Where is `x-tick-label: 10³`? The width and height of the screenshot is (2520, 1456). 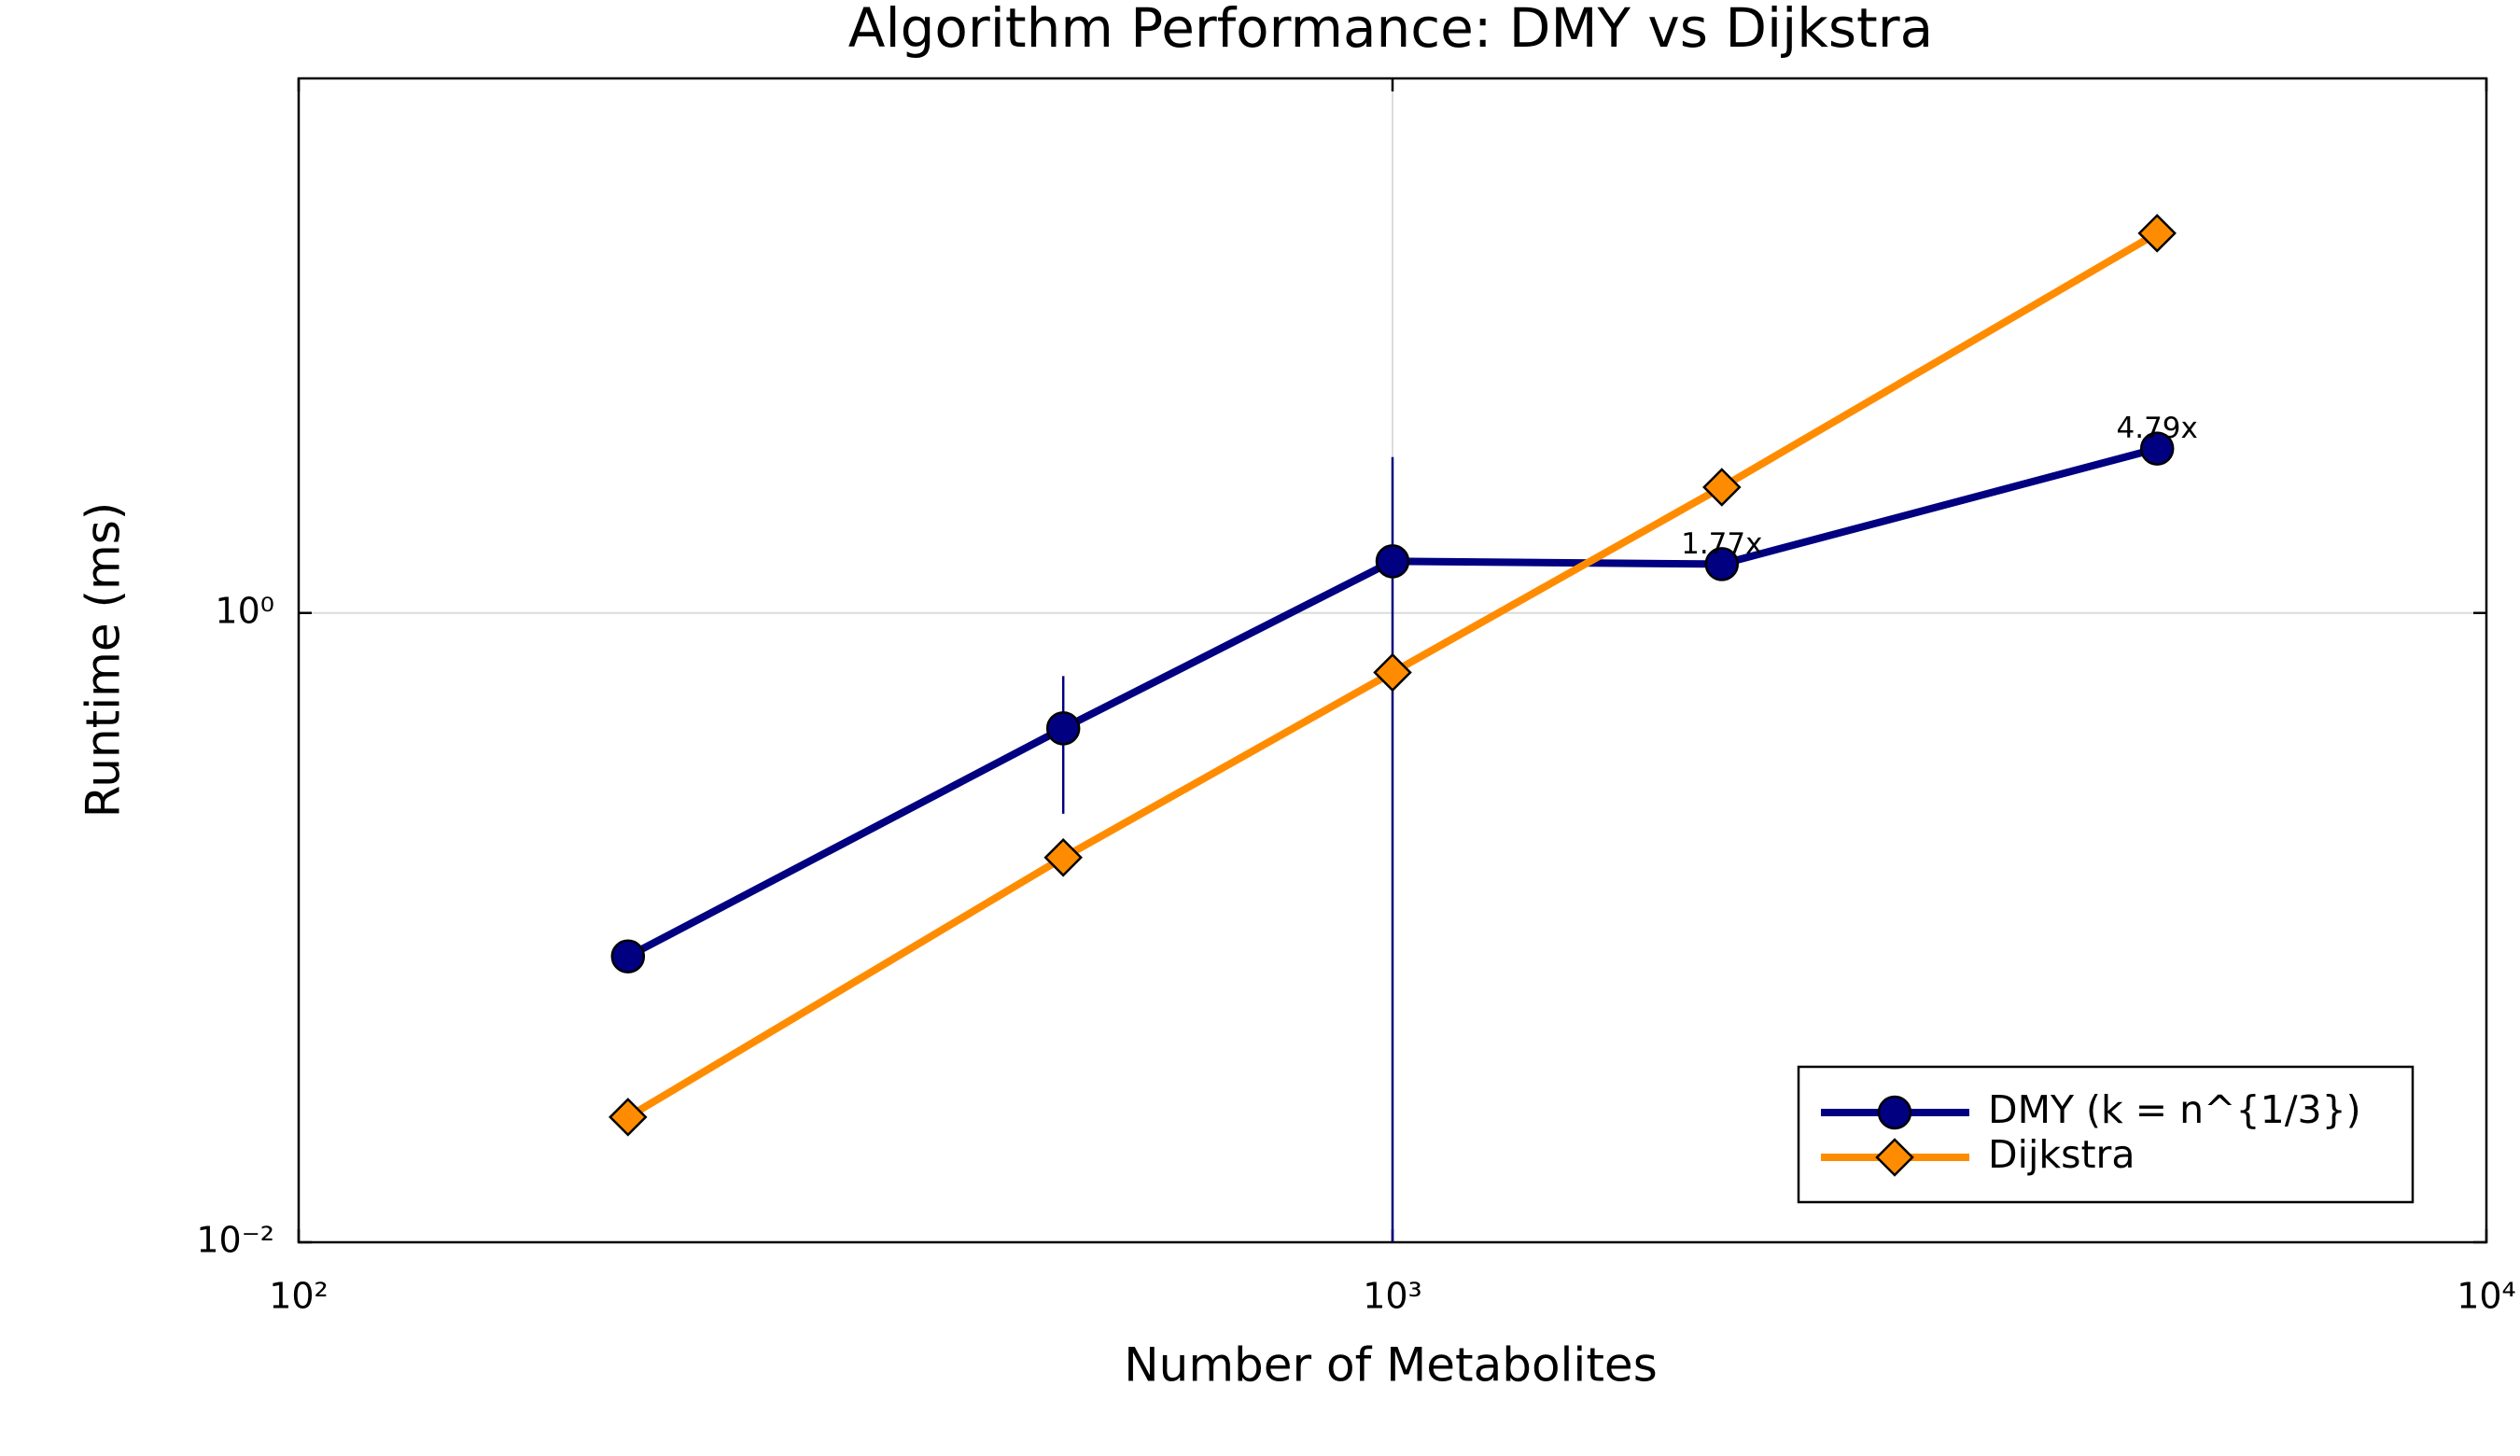
x-tick-label: 10³ is located at coordinates (1392, 1296).